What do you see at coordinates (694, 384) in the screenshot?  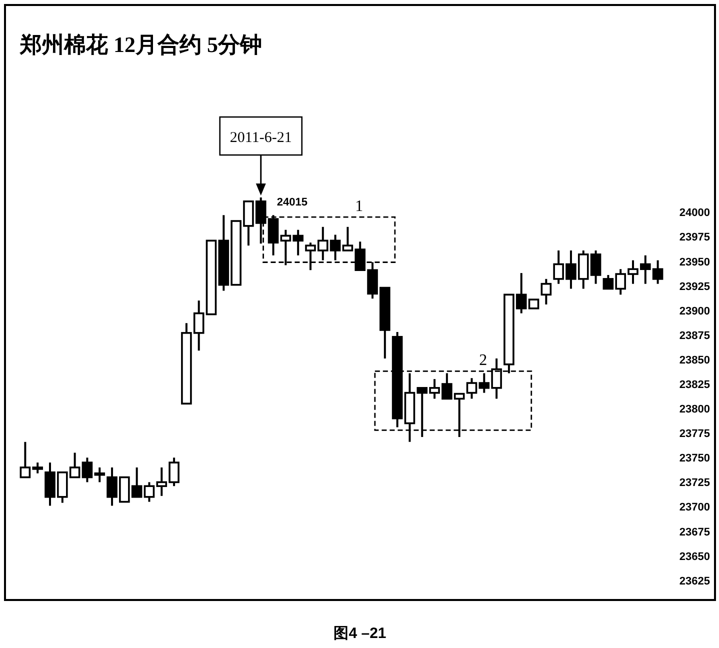 I see `y-tick-label: 23825` at bounding box center [694, 384].